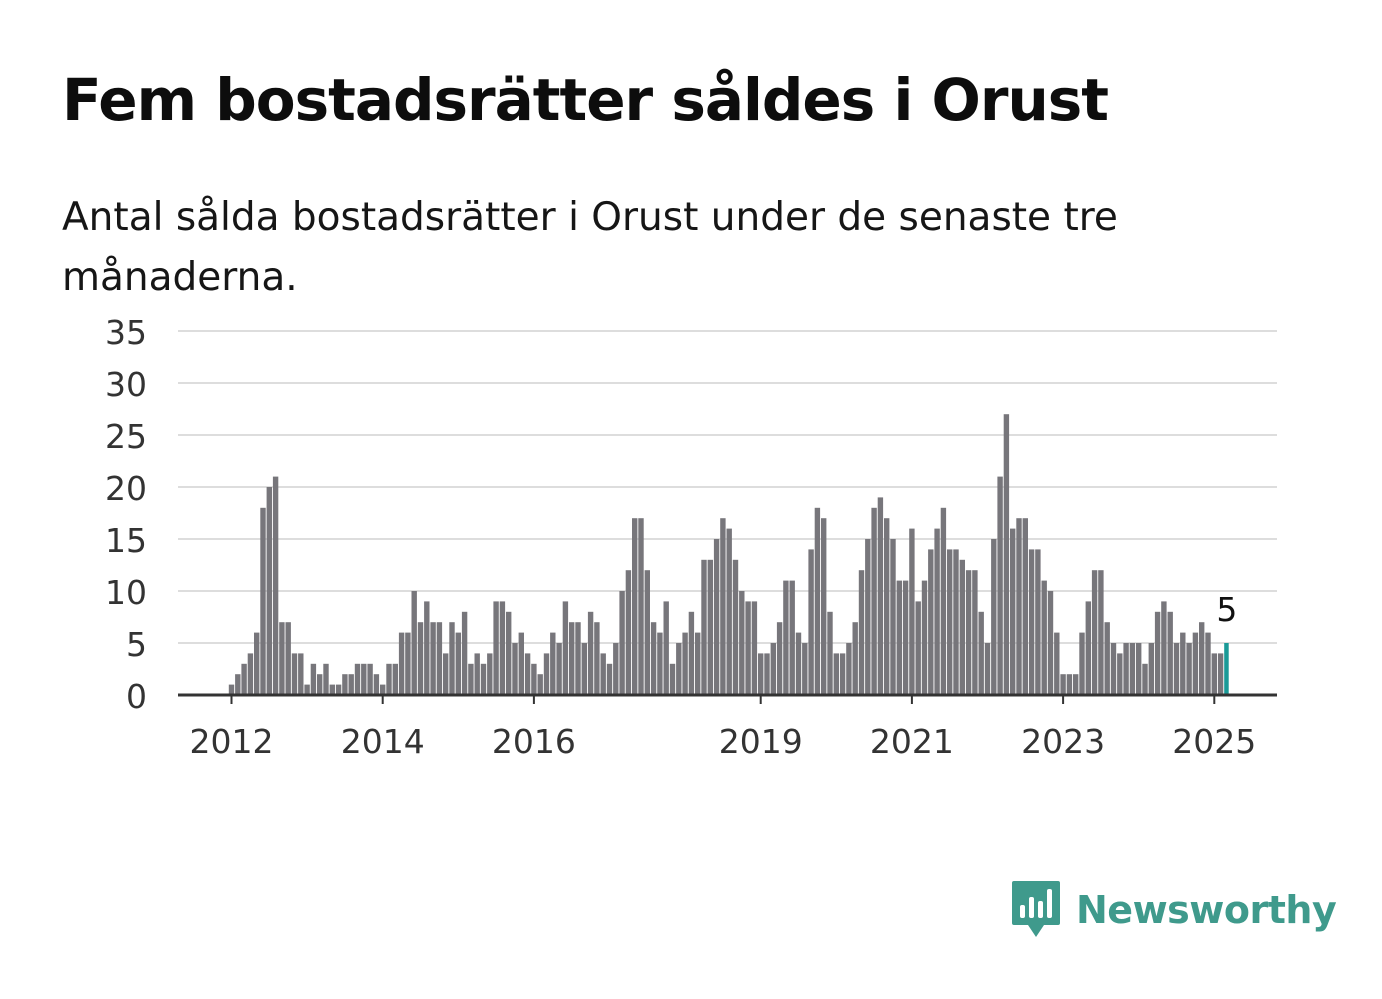  What do you see at coordinates (1226, 669) in the screenshot?
I see `bar-highlight` at bounding box center [1226, 669].